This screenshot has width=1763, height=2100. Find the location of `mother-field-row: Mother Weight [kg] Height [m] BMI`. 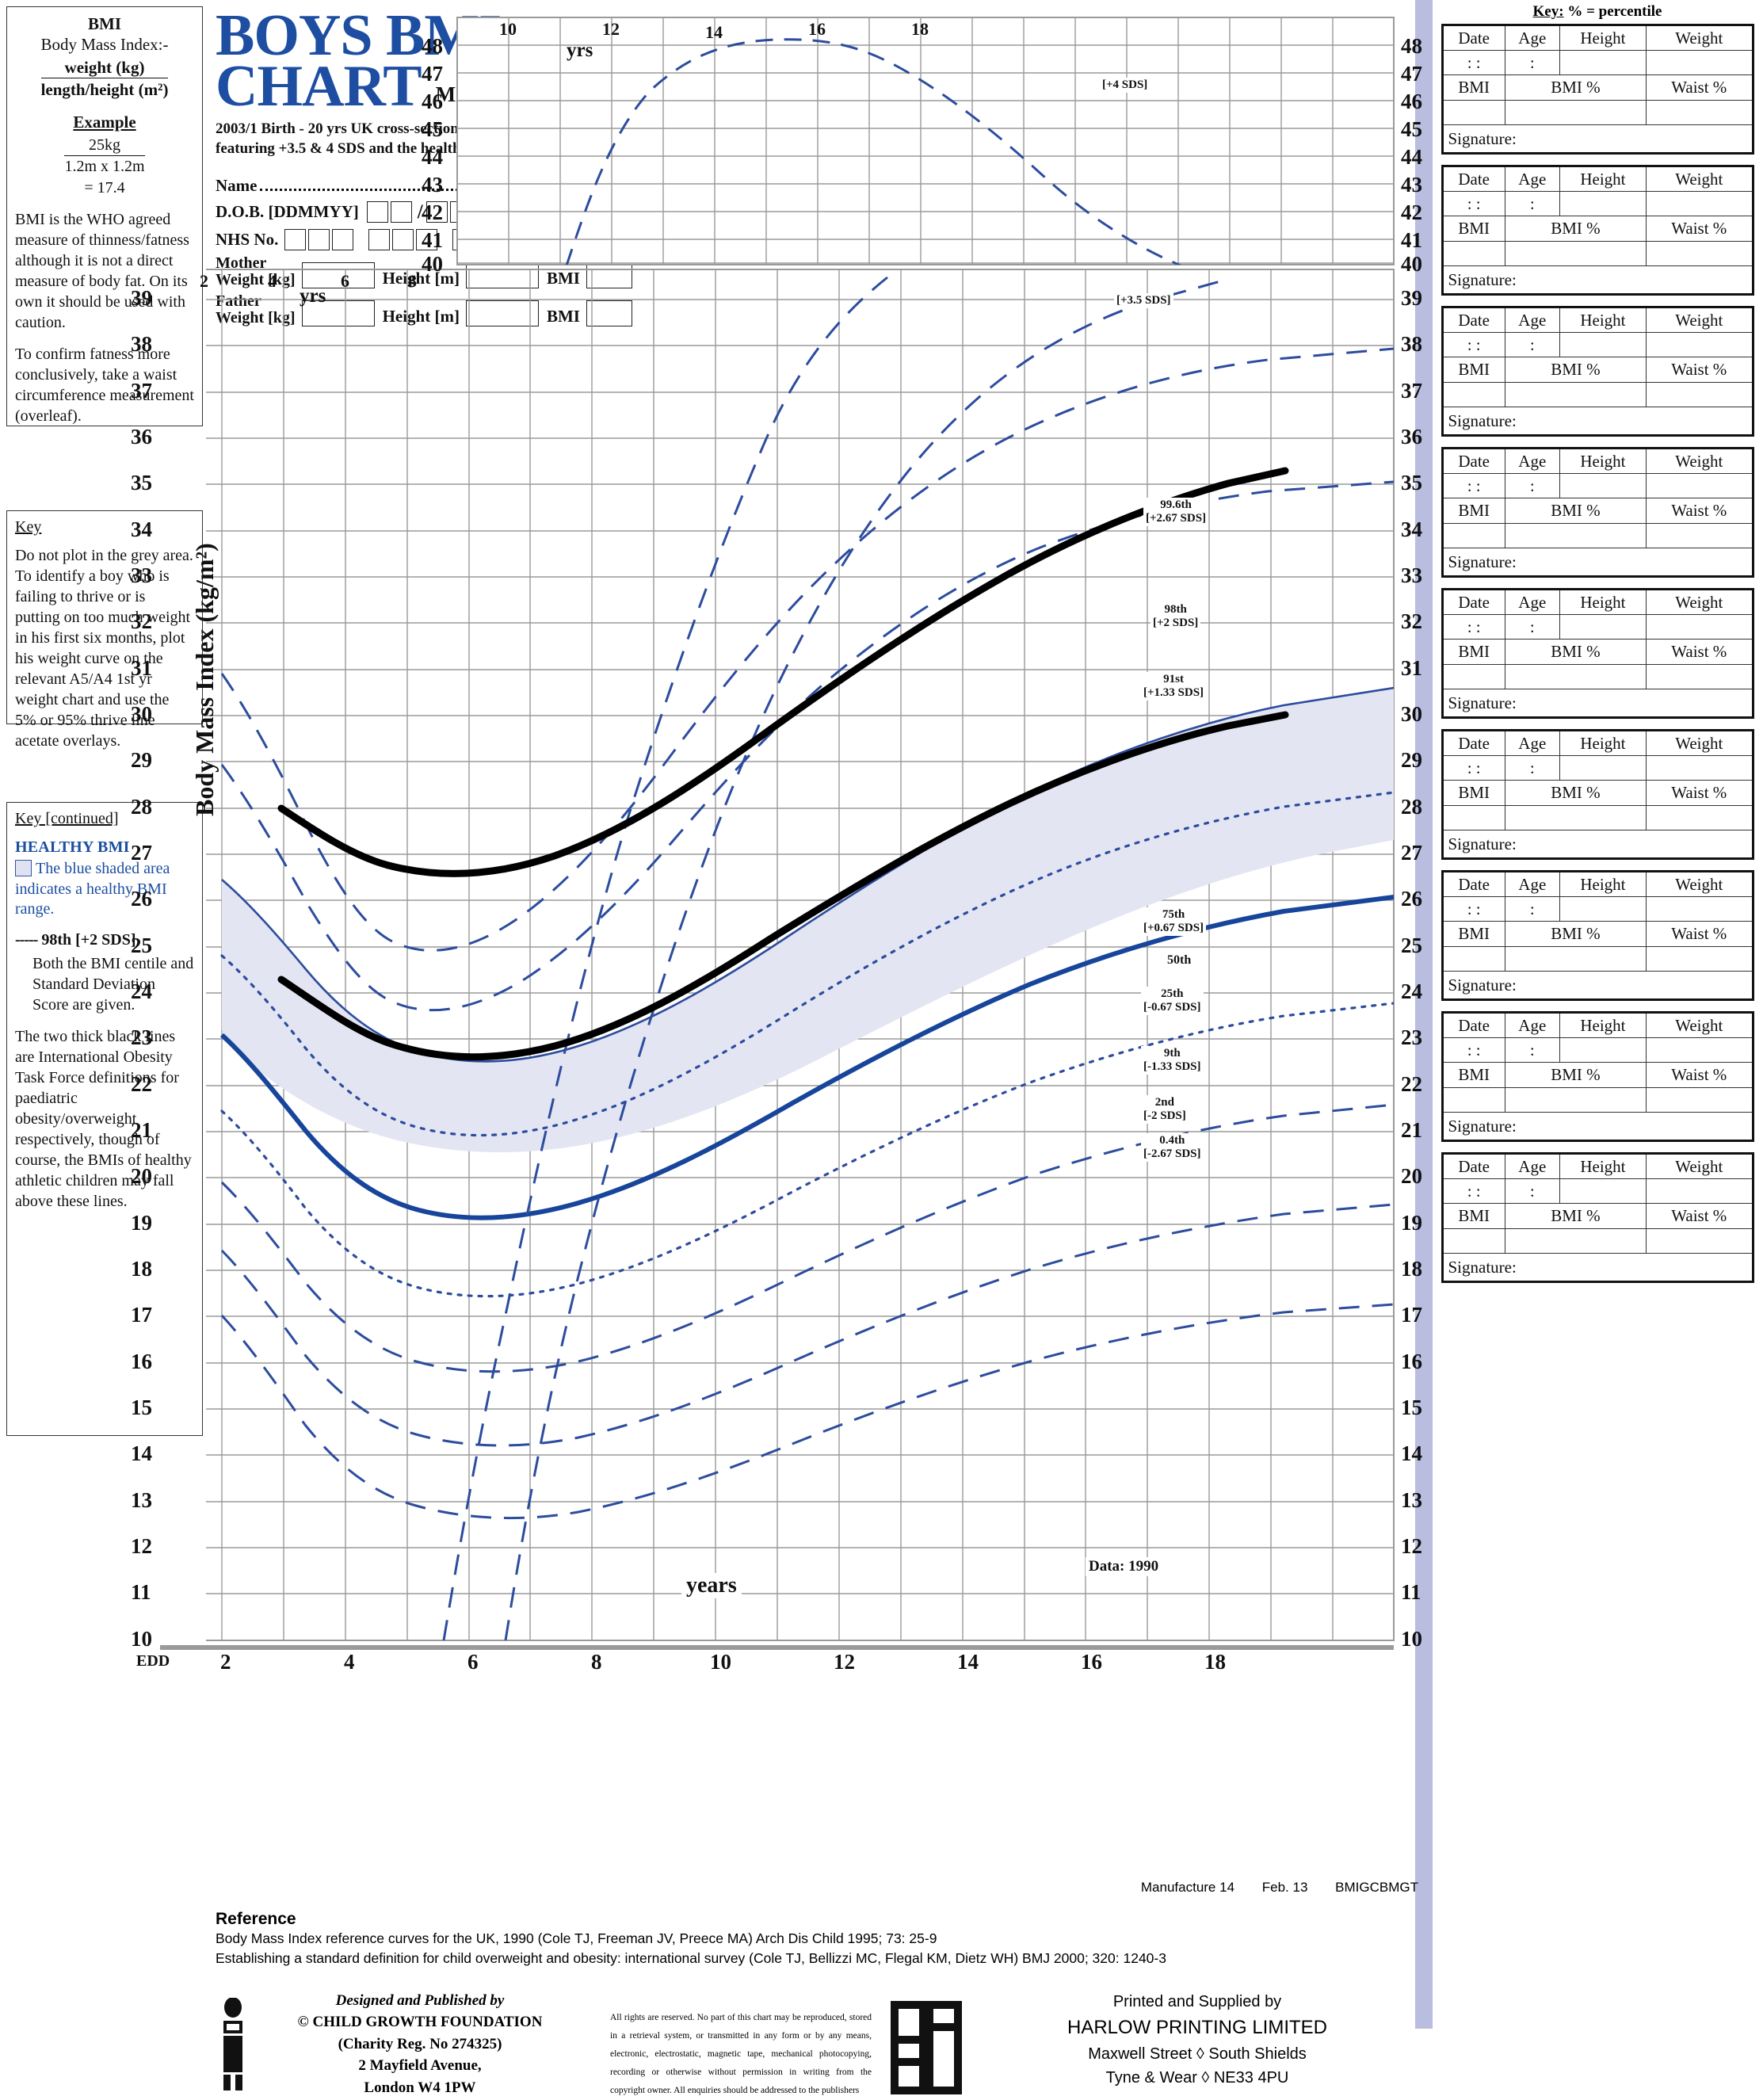

mother-field-row: Mother Weight [kg] Height [m] BMI is located at coordinates (477, 271).